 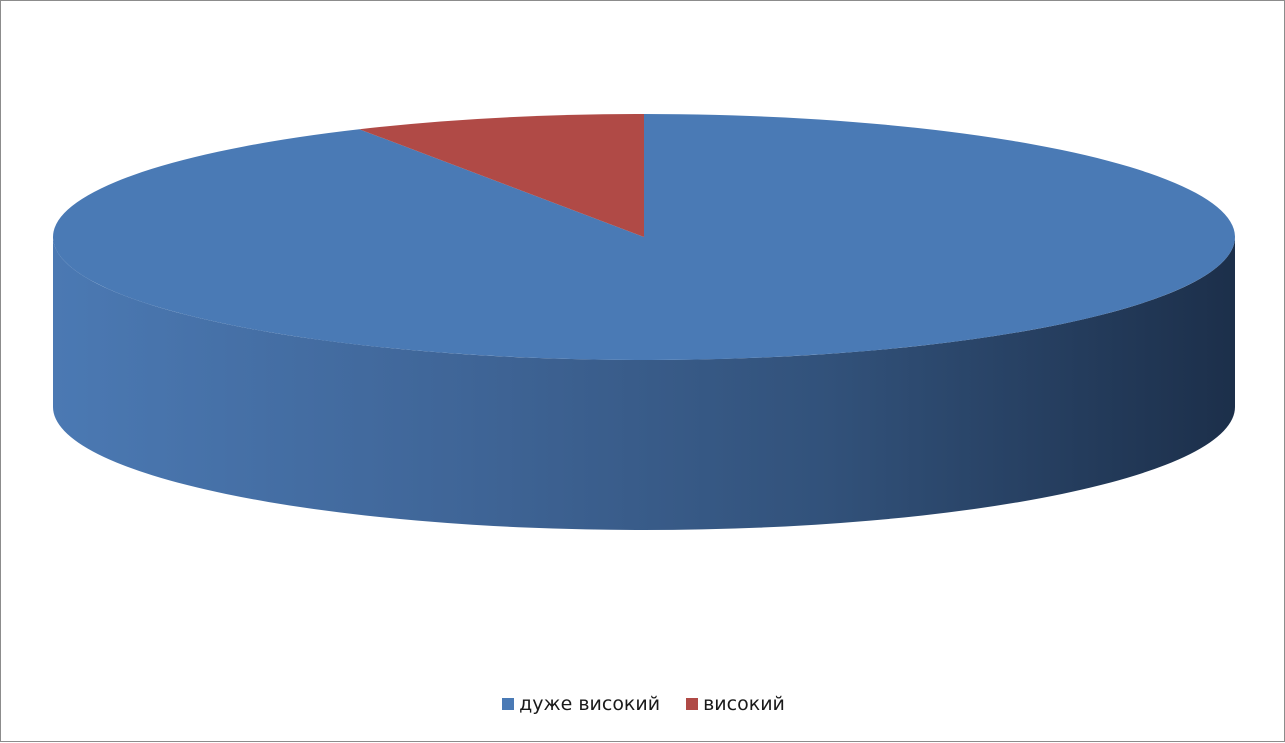 What do you see at coordinates (501, 175) in the screenshot?
I see `pie-slice-high` at bounding box center [501, 175].